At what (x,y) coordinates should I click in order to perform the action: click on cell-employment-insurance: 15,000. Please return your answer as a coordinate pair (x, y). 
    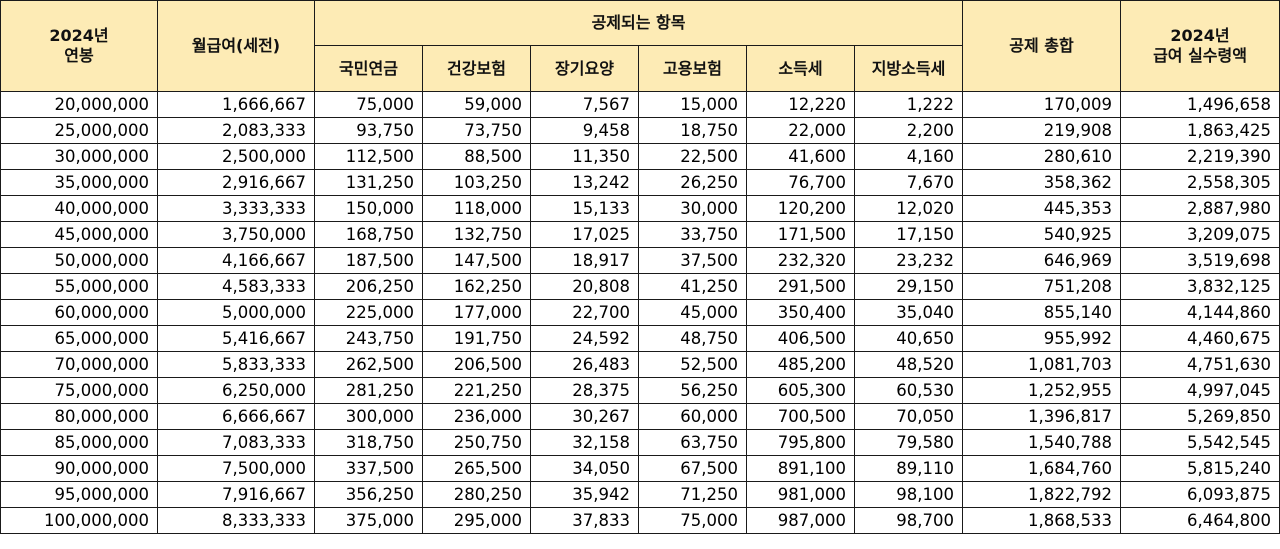
    Looking at the image, I should click on (692, 104).